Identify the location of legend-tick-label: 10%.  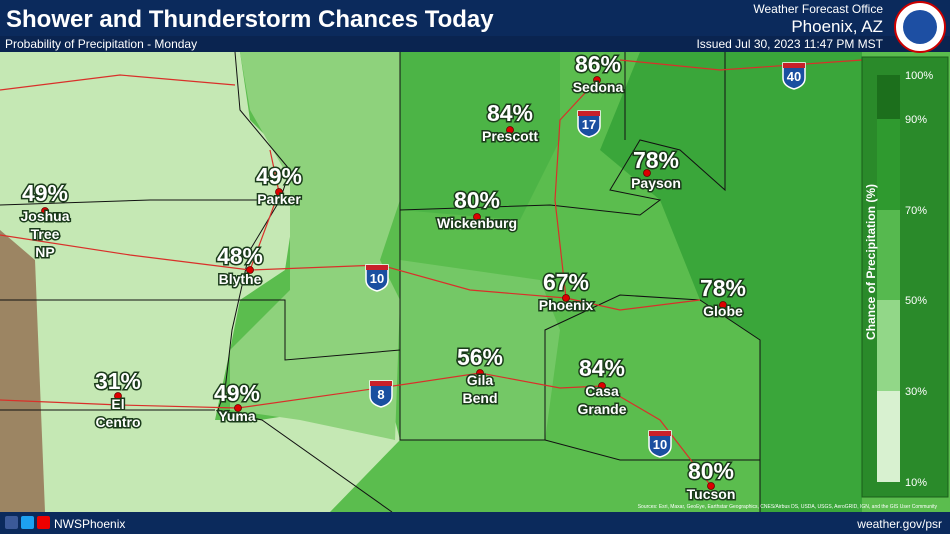
(916, 483).